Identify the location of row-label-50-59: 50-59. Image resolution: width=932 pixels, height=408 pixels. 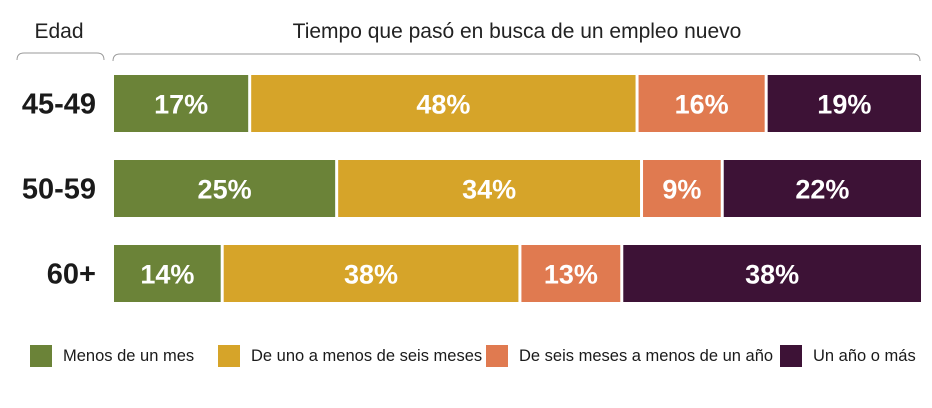
(59, 190).